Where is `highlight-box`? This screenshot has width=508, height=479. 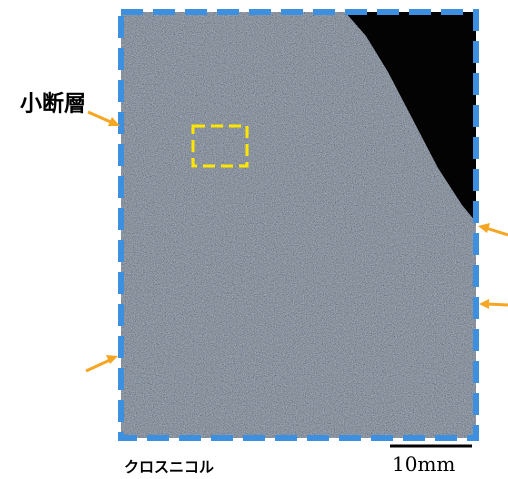 highlight-box is located at coordinates (220, 146).